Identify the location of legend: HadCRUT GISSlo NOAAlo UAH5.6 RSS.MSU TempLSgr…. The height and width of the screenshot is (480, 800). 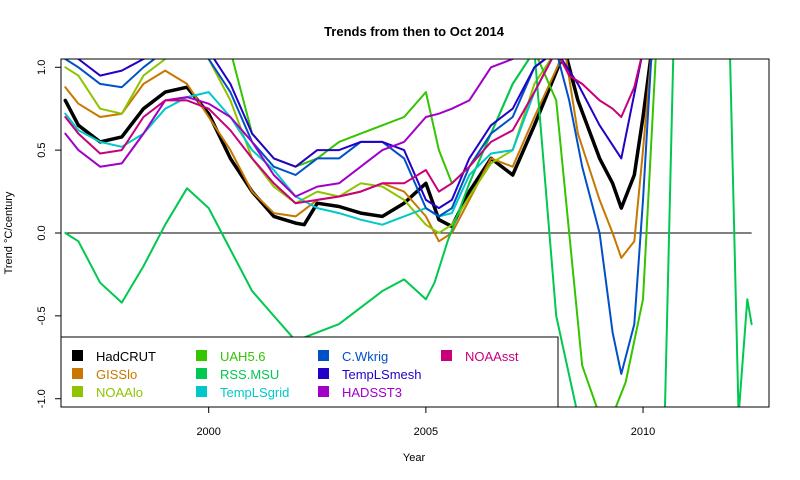
(309, 372).